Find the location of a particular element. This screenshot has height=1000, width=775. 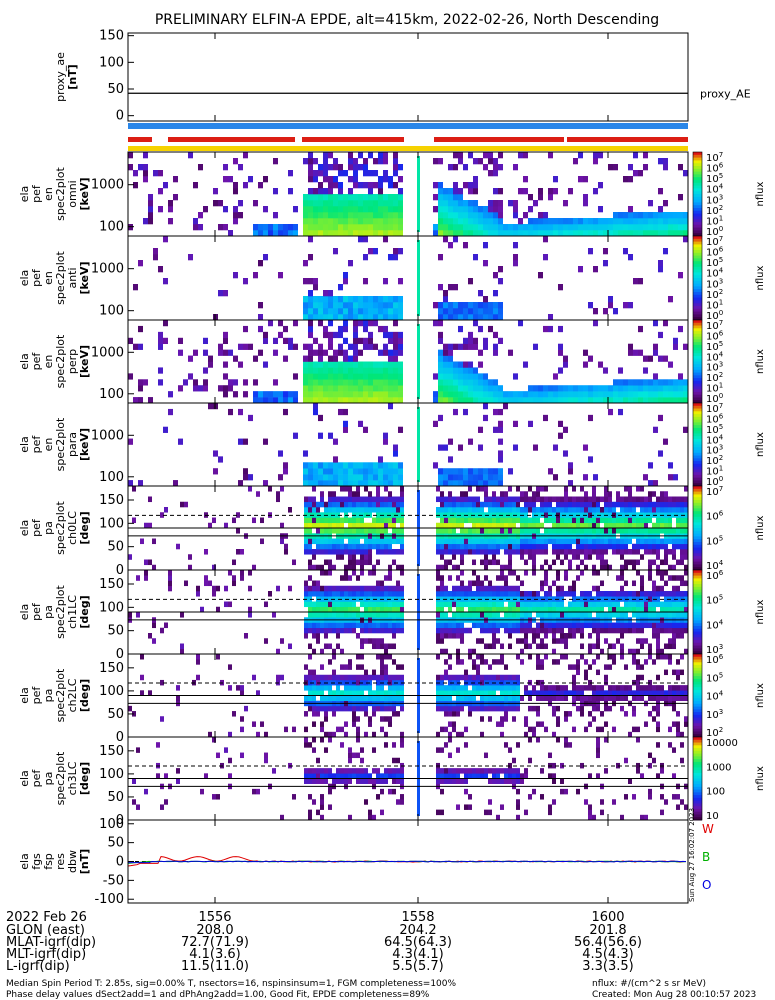

ch1-pa-ylabel-2: pa is located at coordinates (48, 612).